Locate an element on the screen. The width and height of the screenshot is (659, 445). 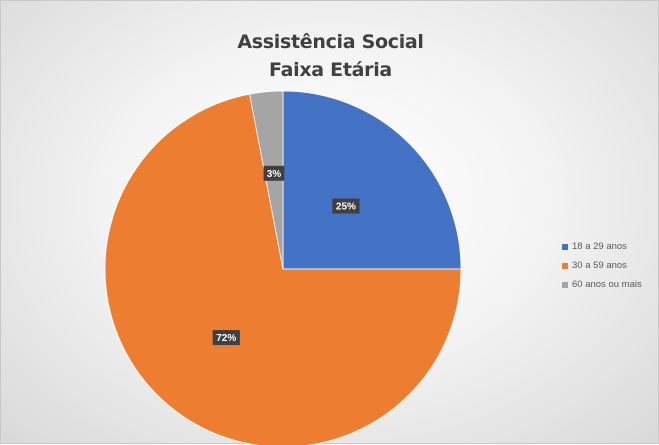
chart-title: Assistência Social is located at coordinates (330, 42).